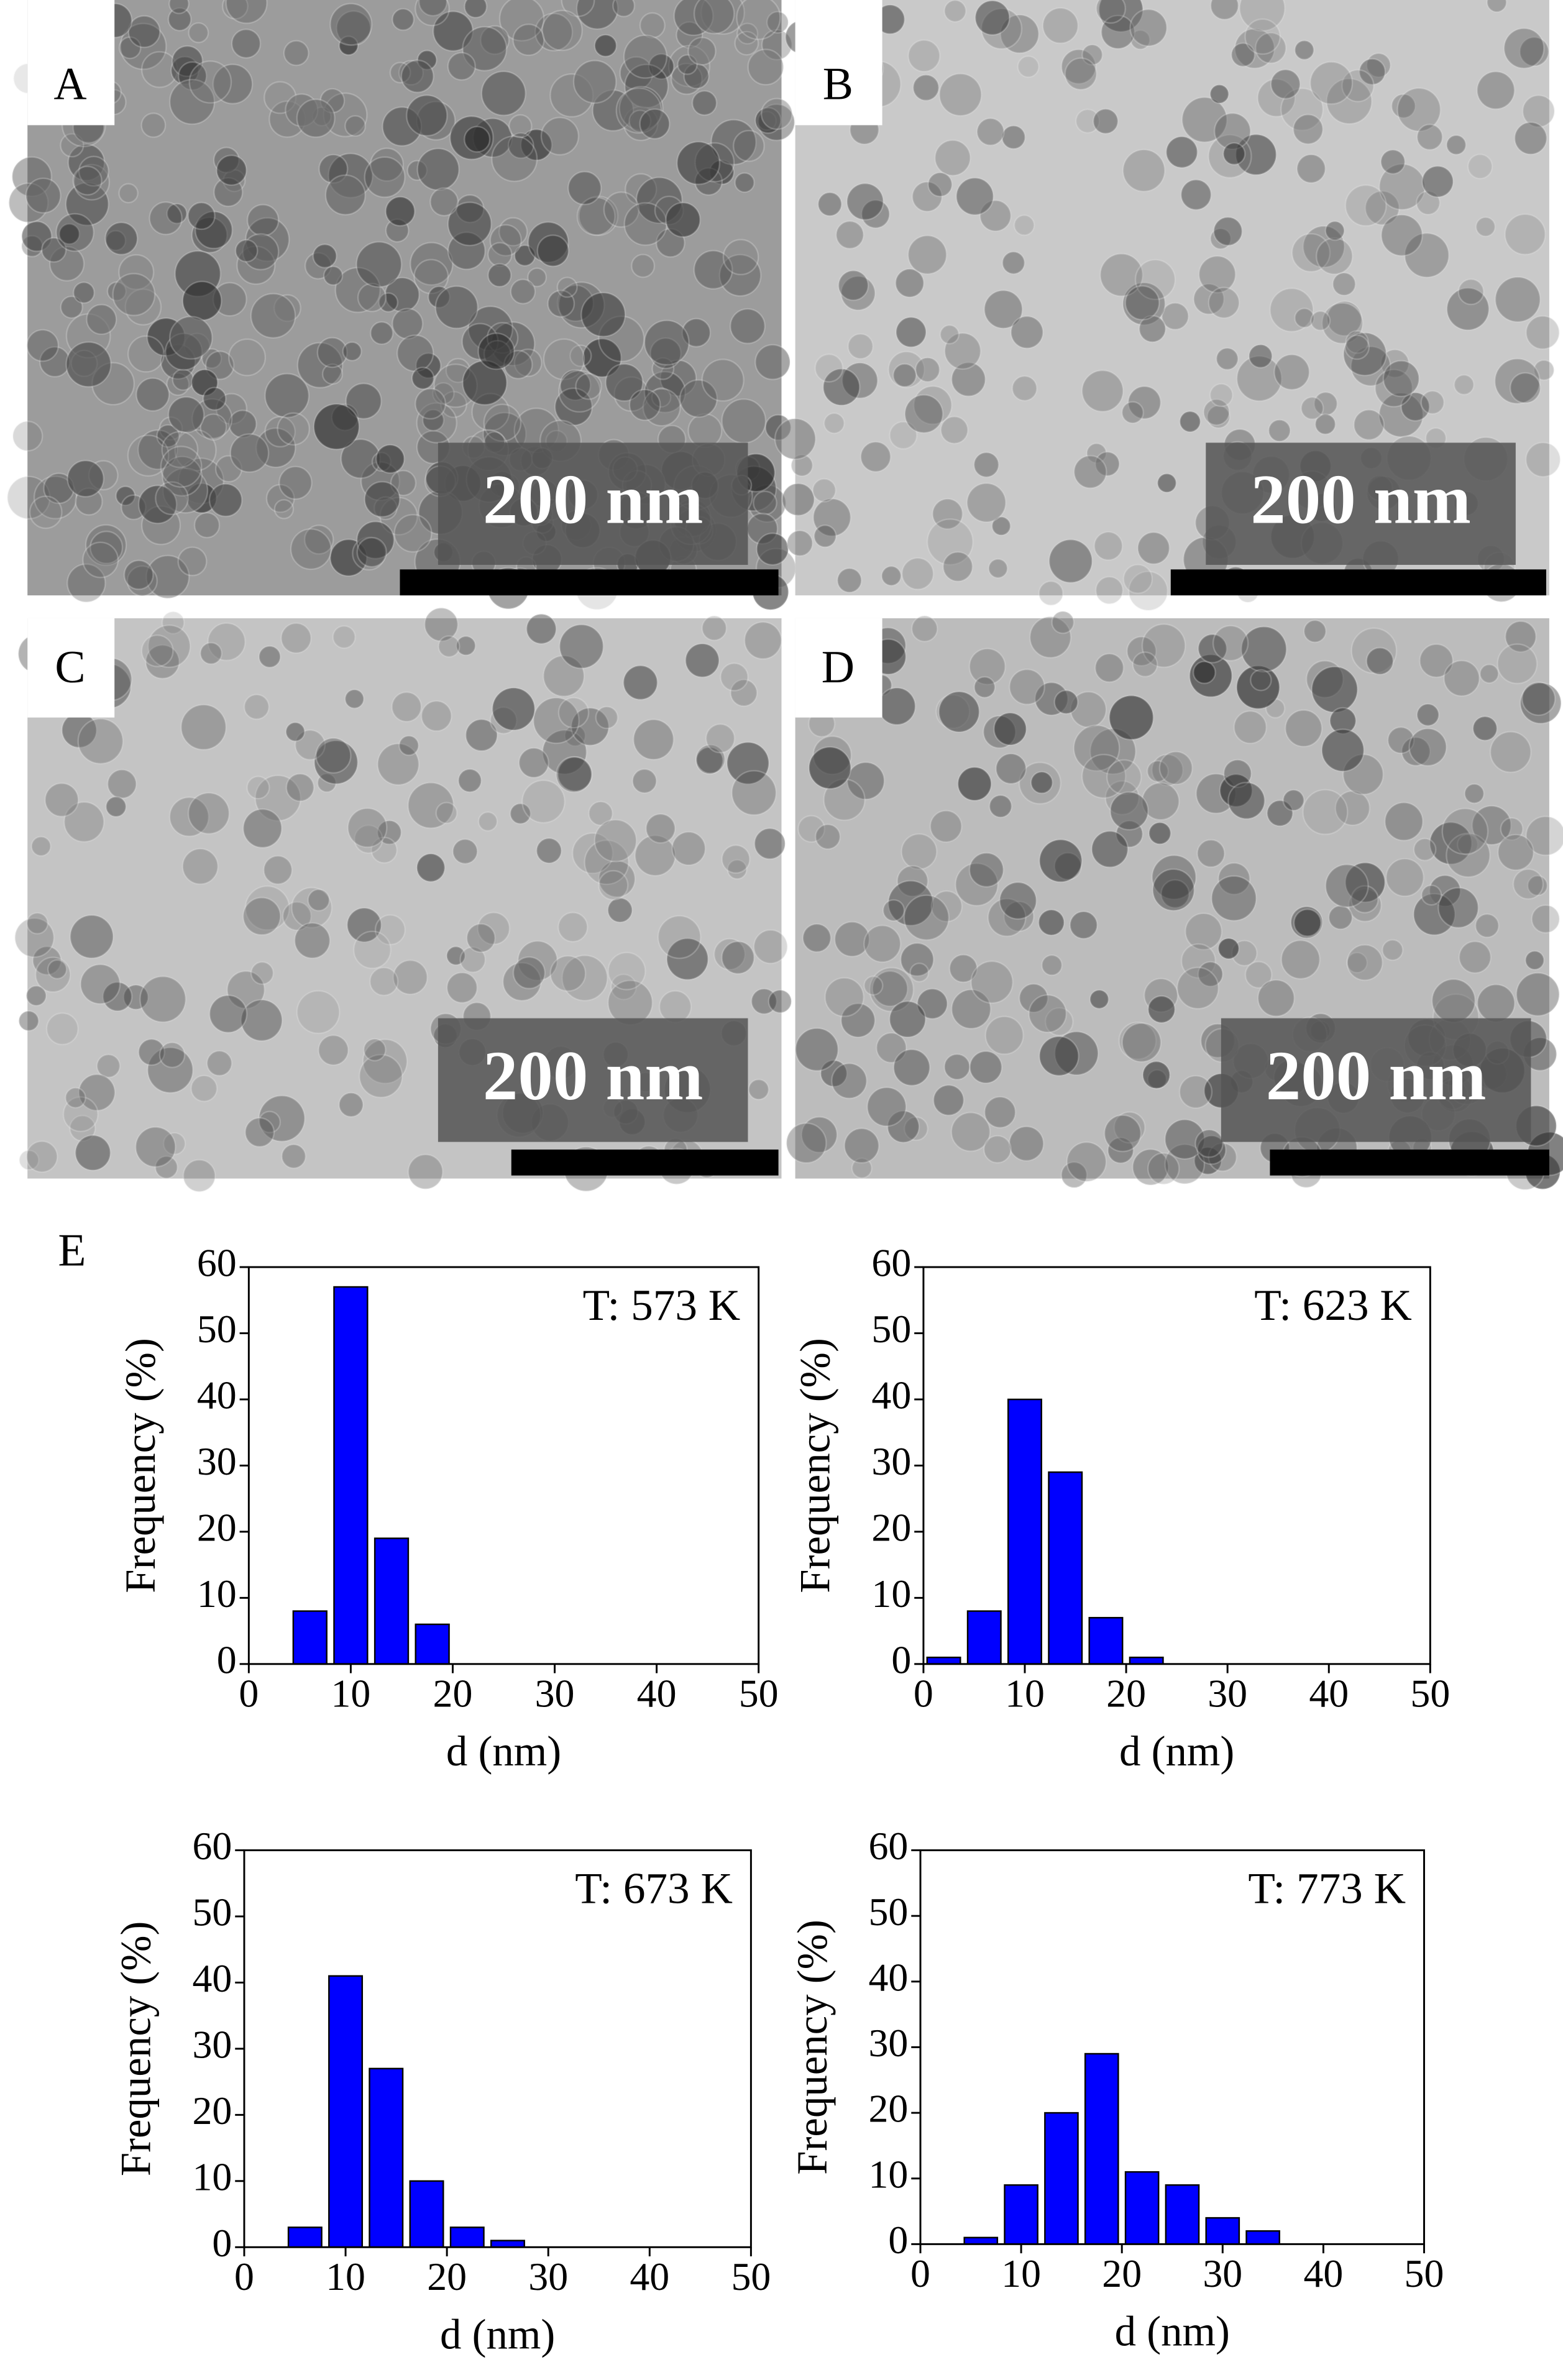 The width and height of the screenshot is (1563, 2380). What do you see at coordinates (217, 1263) in the screenshot?
I see `y-tick-label: 60` at bounding box center [217, 1263].